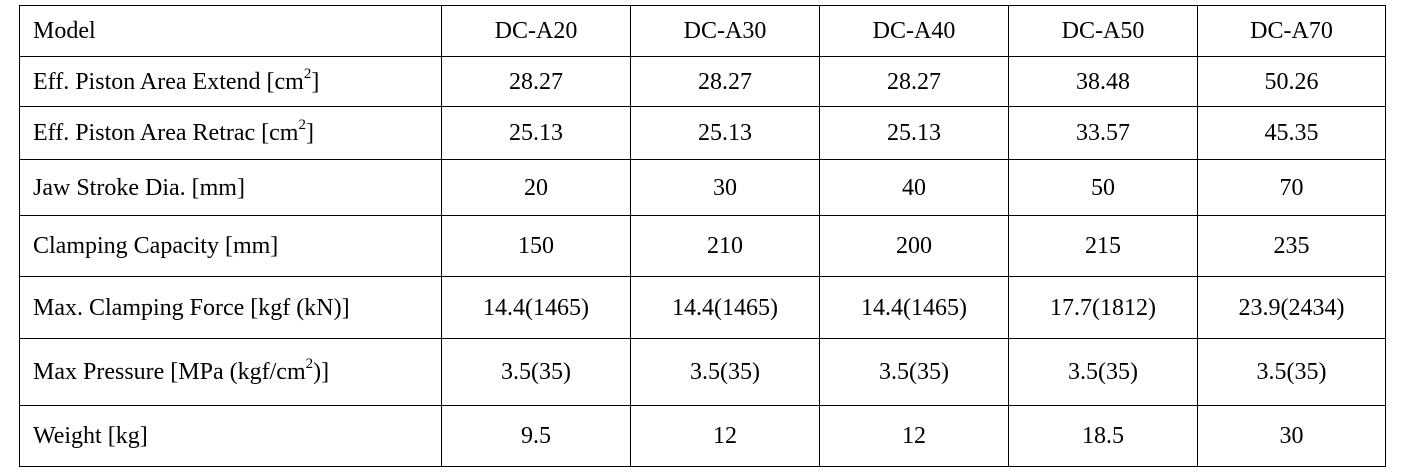 The image size is (1404, 475). I want to click on row-label-max-pressure: Max Pressure [MPa (kgf/cm2)], so click(230, 372).